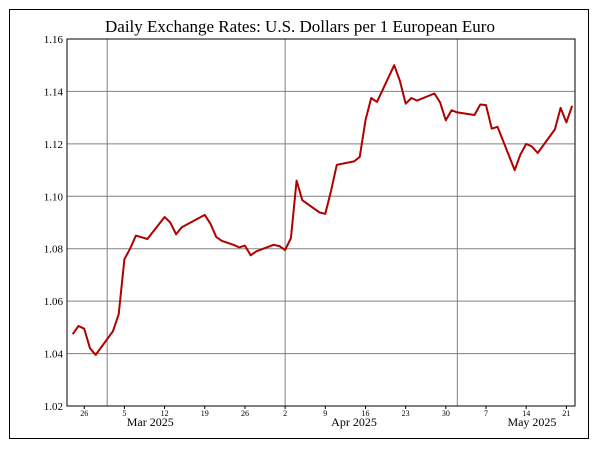 This screenshot has width=600, height=456. What do you see at coordinates (486, 413) in the screenshot?
I see `x-day-label: 7` at bounding box center [486, 413].